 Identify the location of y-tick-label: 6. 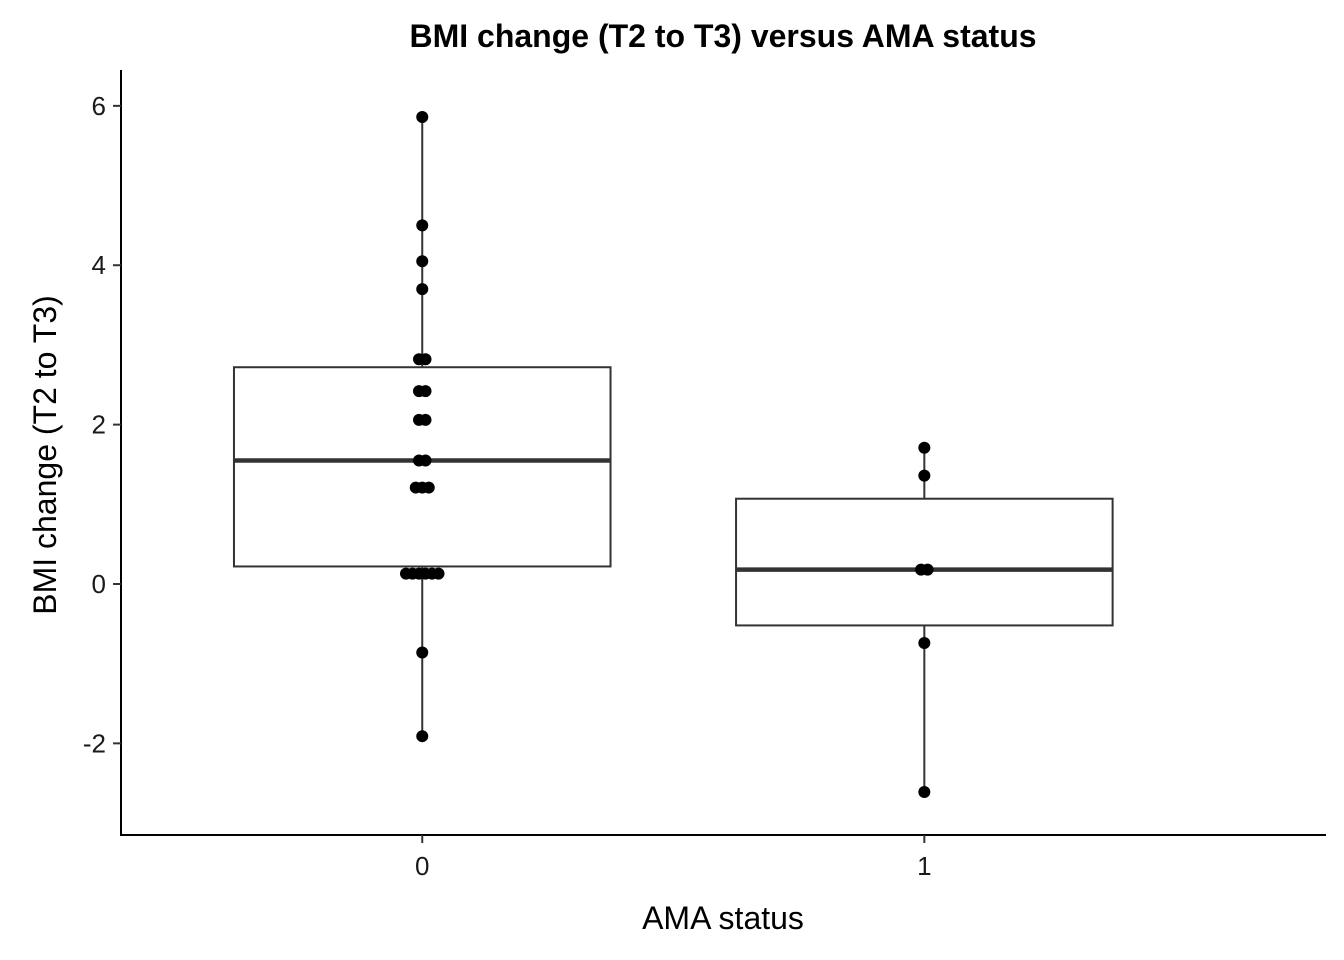
(99, 106).